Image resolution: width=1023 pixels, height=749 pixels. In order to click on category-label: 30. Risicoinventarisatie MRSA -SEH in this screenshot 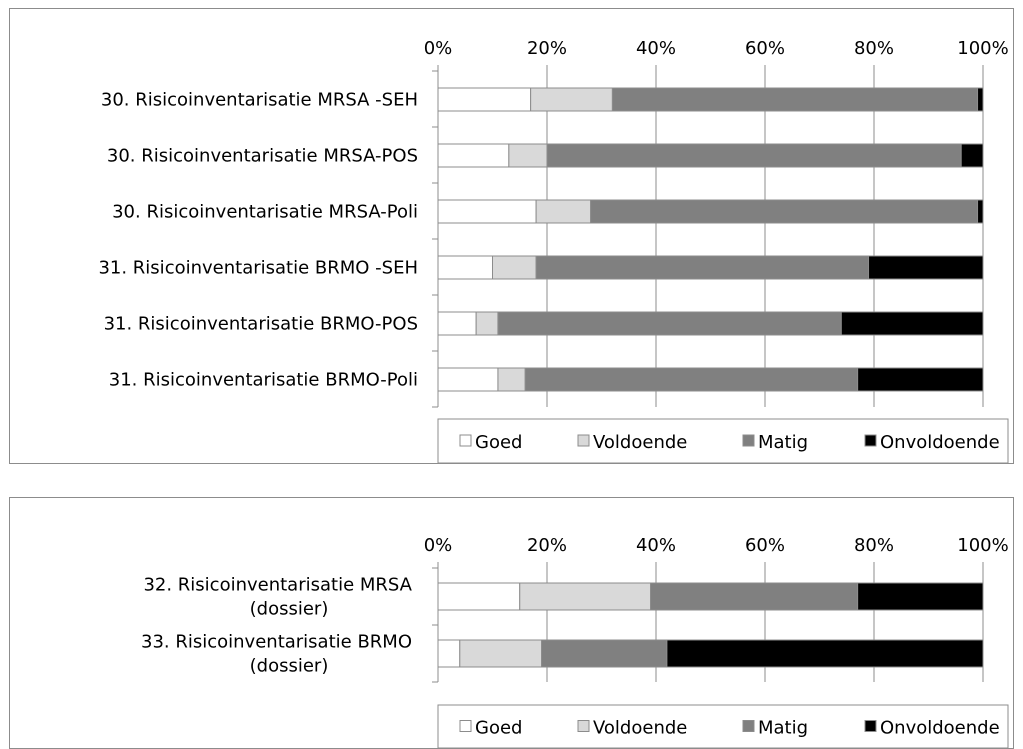, I will do `click(259, 100)`.